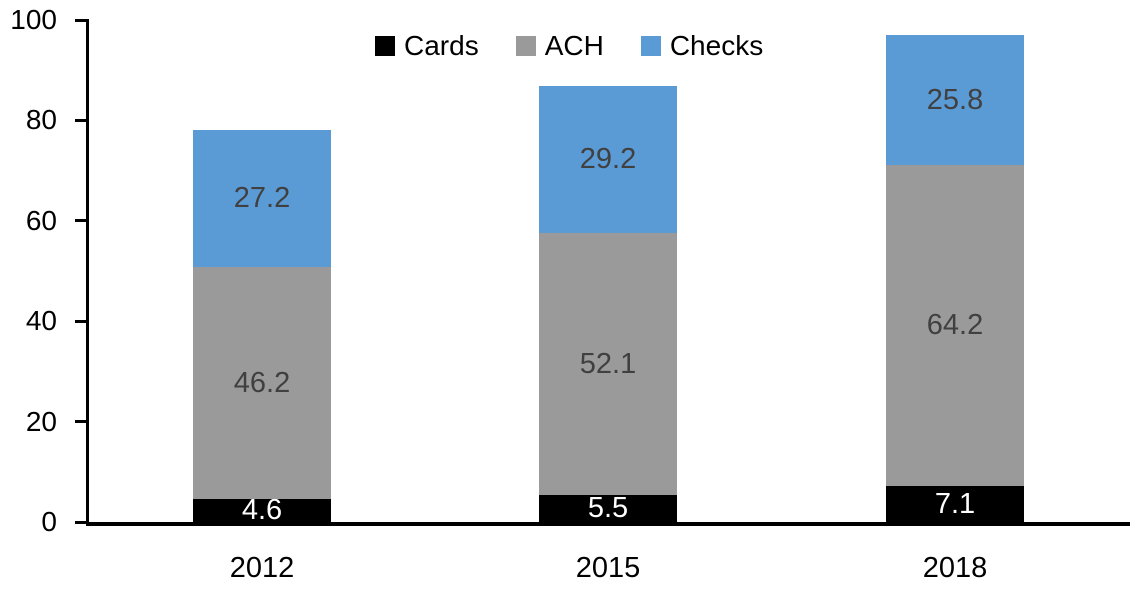  I want to click on bar-segment-cards-2015: 5.5, so click(608, 507).